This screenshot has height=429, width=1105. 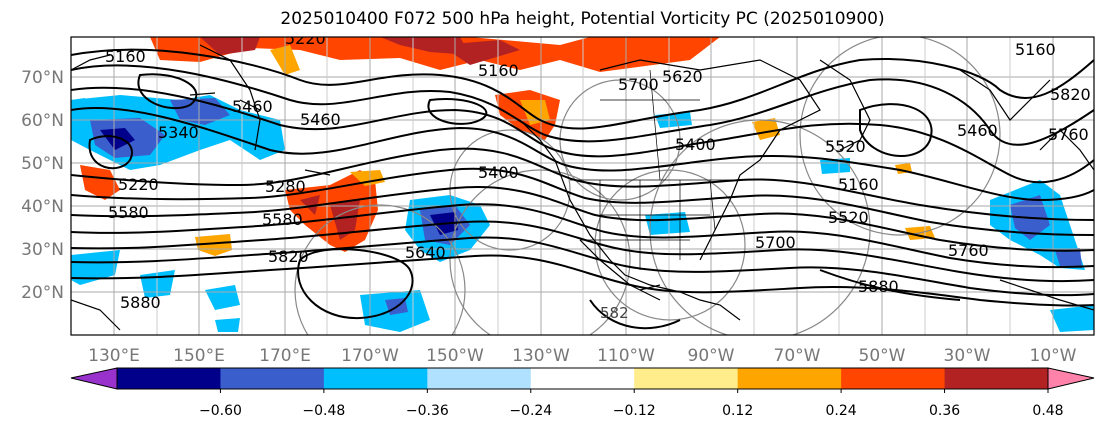 What do you see at coordinates (427, 411) in the screenshot?
I see `colorbar-tick-label: −0.36` at bounding box center [427, 411].